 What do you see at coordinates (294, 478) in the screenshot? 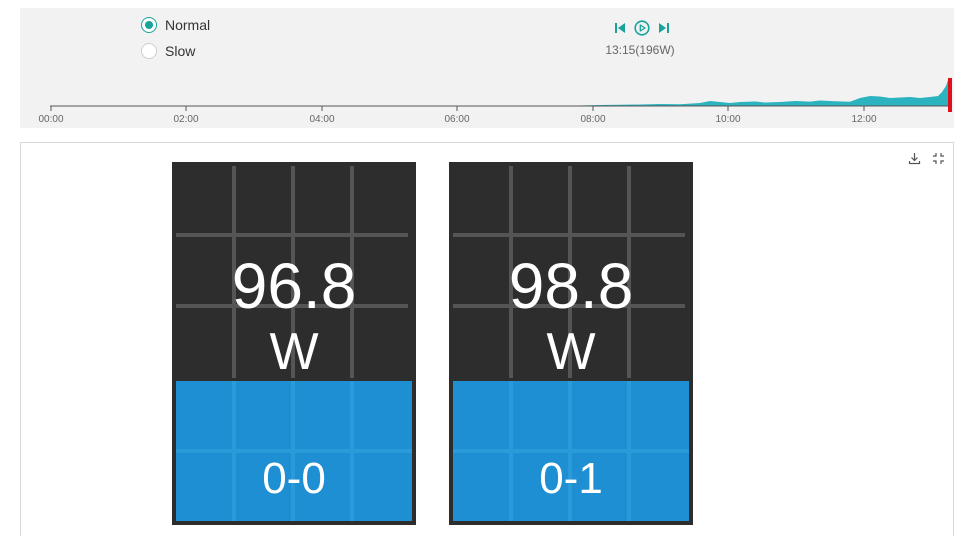
I see `device-id-label: 0-0` at bounding box center [294, 478].